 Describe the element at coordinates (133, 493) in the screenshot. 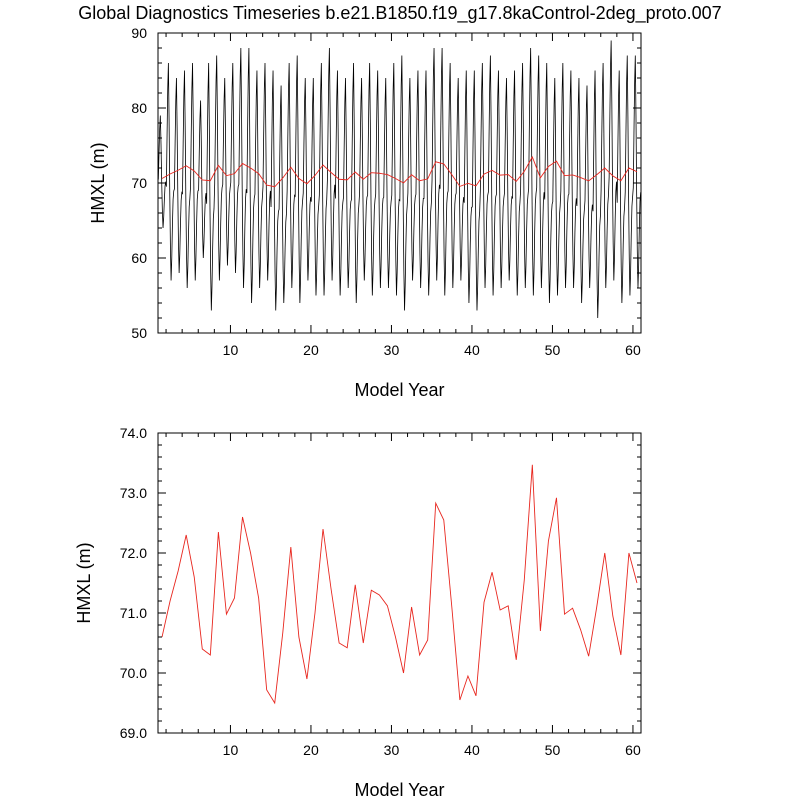

I see `y-tick-label: 73.0` at that location.